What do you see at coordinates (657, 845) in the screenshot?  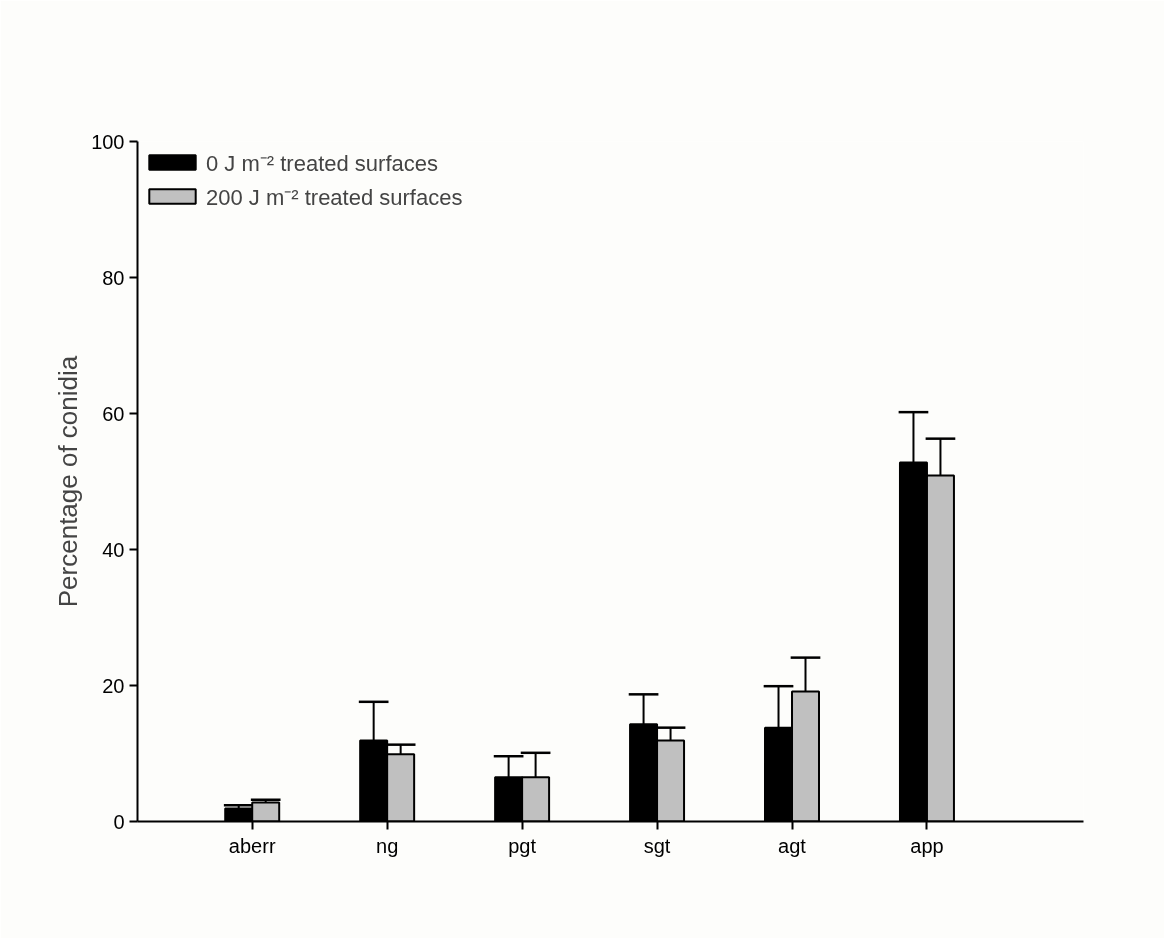 I see `x-tick-label: sgt` at bounding box center [657, 845].